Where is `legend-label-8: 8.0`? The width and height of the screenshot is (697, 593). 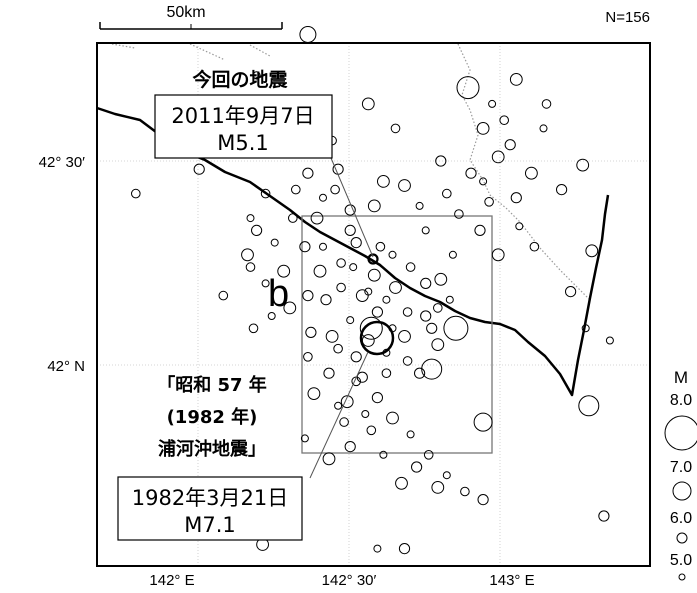 legend-label-8: 8.0 is located at coordinates (681, 400).